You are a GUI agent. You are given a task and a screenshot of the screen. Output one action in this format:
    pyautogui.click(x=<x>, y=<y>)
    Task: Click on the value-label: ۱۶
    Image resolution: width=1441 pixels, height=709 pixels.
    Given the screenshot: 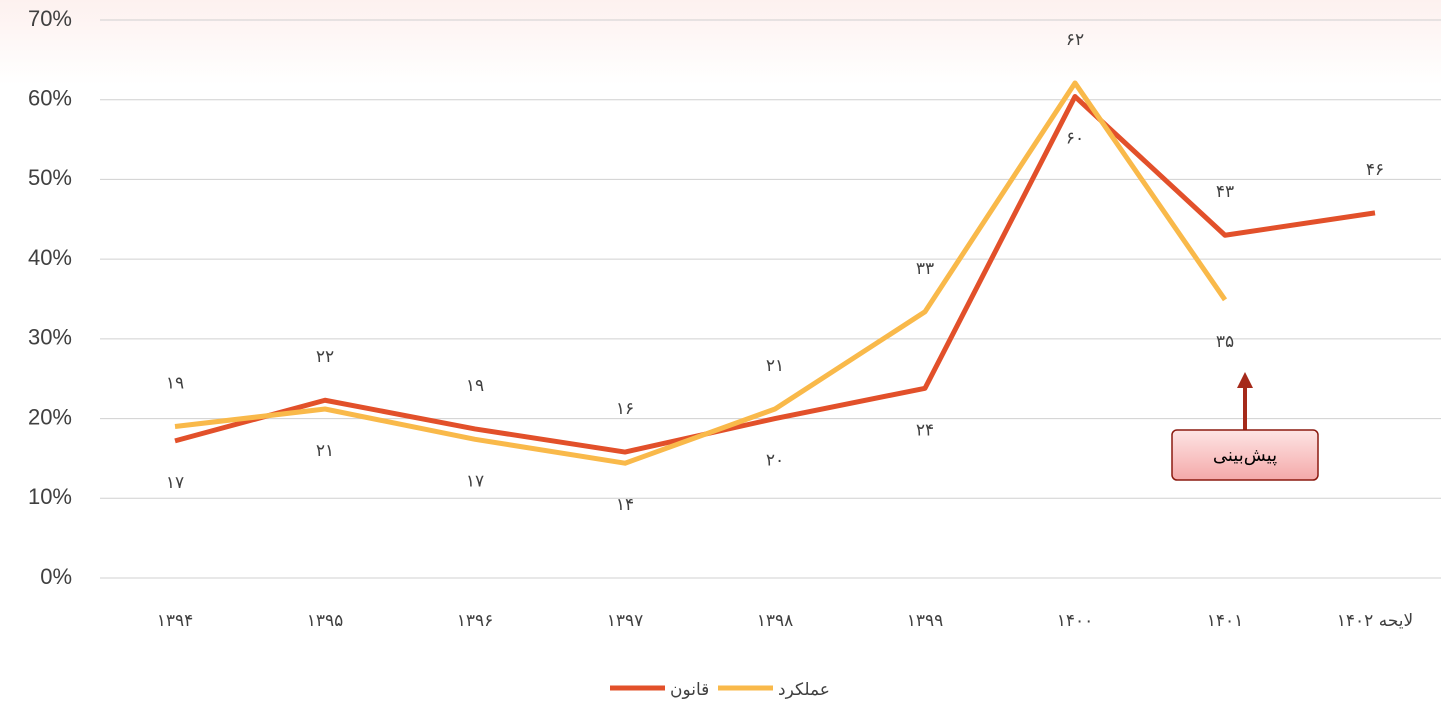 What is the action you would take?
    pyautogui.click(x=625, y=409)
    